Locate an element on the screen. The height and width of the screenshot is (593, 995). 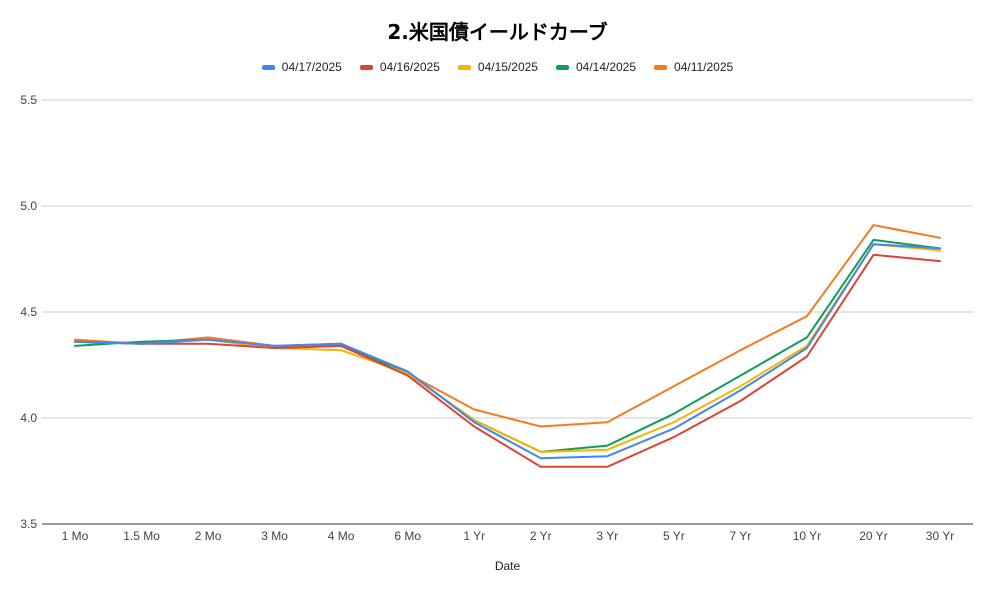
legend-label: 04/17/2025 is located at coordinates (311, 67).